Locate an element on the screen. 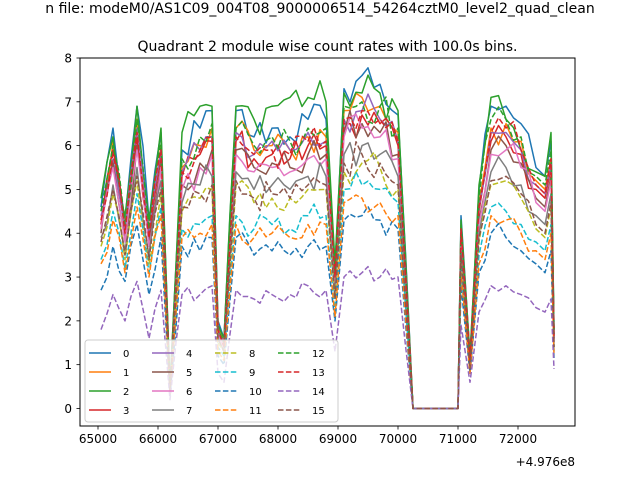 The height and width of the screenshot is (484, 640). y-tick-label: 3 is located at coordinates (68, 278).